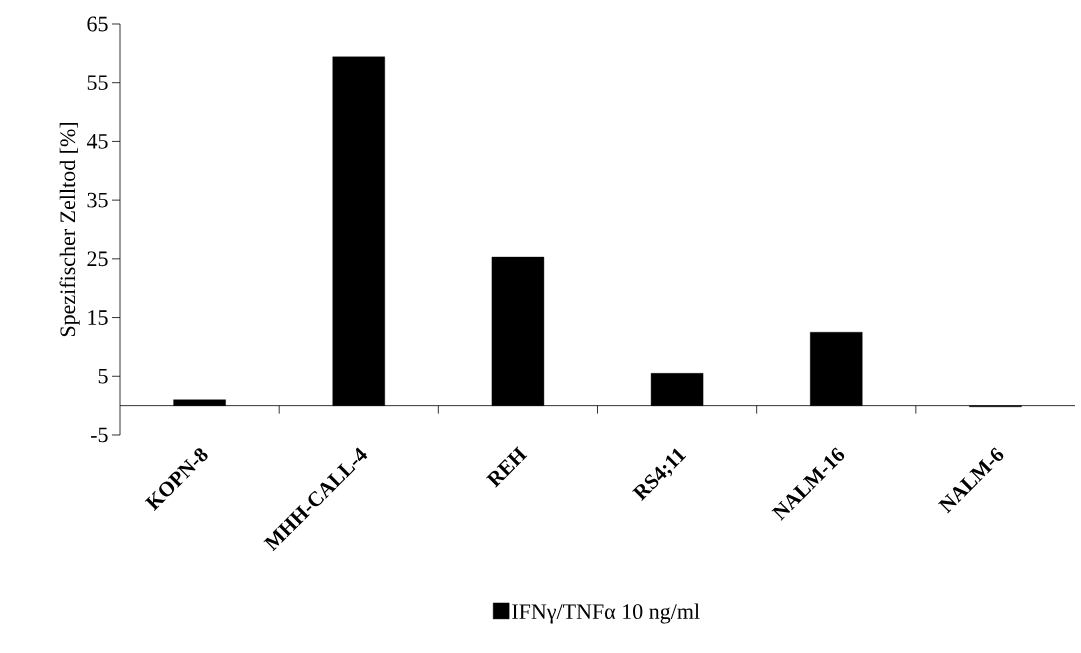 This screenshot has width=1081, height=653. I want to click on y-tick-label: -5, so click(99, 435).